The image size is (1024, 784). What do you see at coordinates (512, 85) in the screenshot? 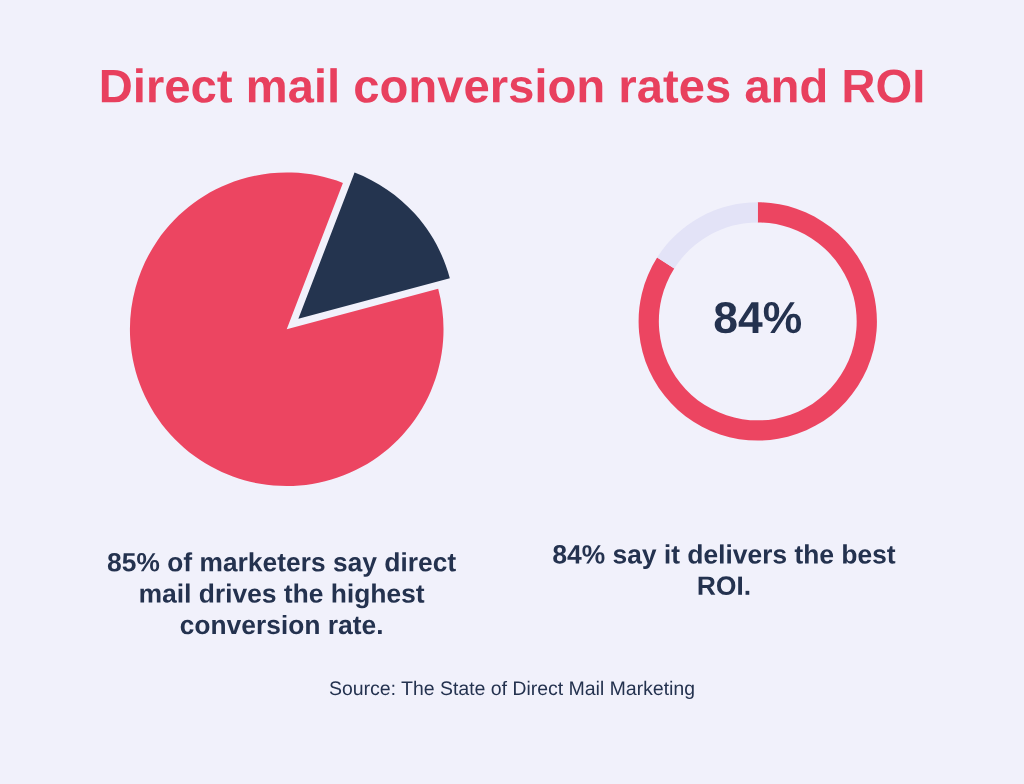
I see `chart-title: Direct mail conversion rates and ROI` at bounding box center [512, 85].